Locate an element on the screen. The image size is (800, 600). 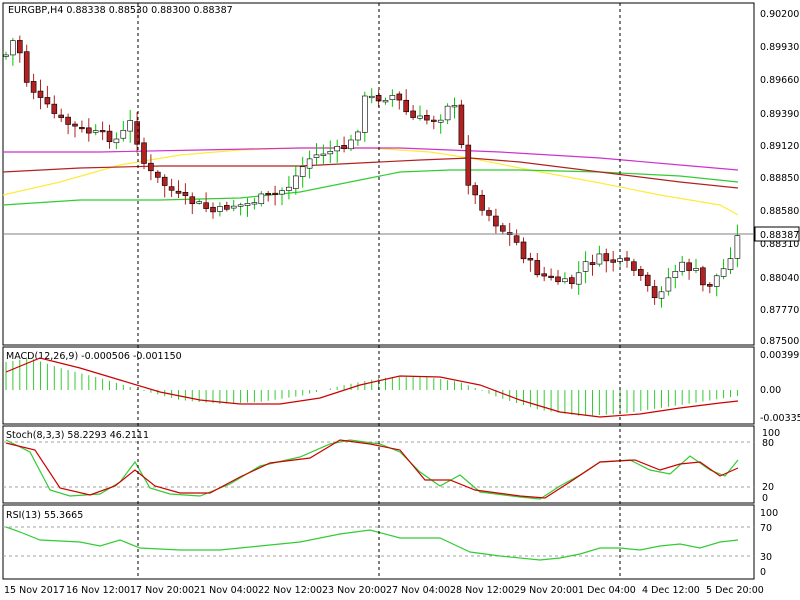
time-label: 29 Nov 20:00 is located at coordinates (546, 590).